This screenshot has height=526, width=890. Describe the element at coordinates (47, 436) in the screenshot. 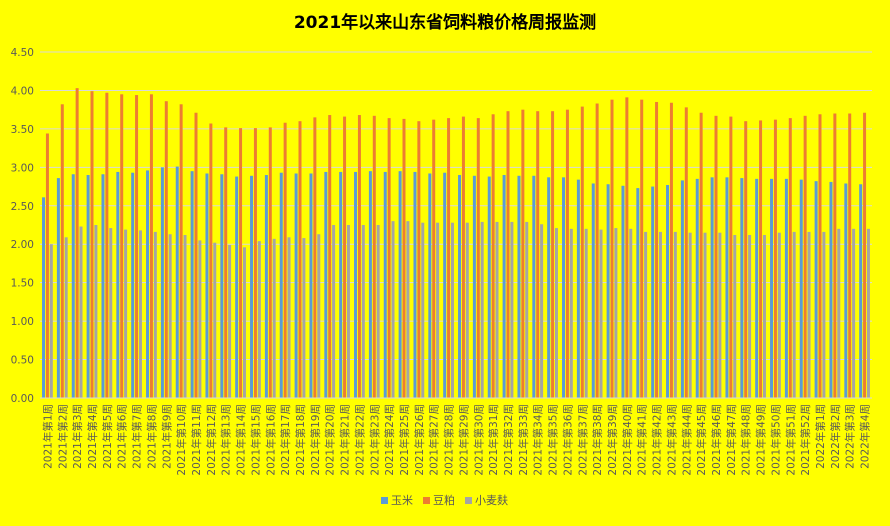

I see `x-tick-label: 2021年第1周` at that location.